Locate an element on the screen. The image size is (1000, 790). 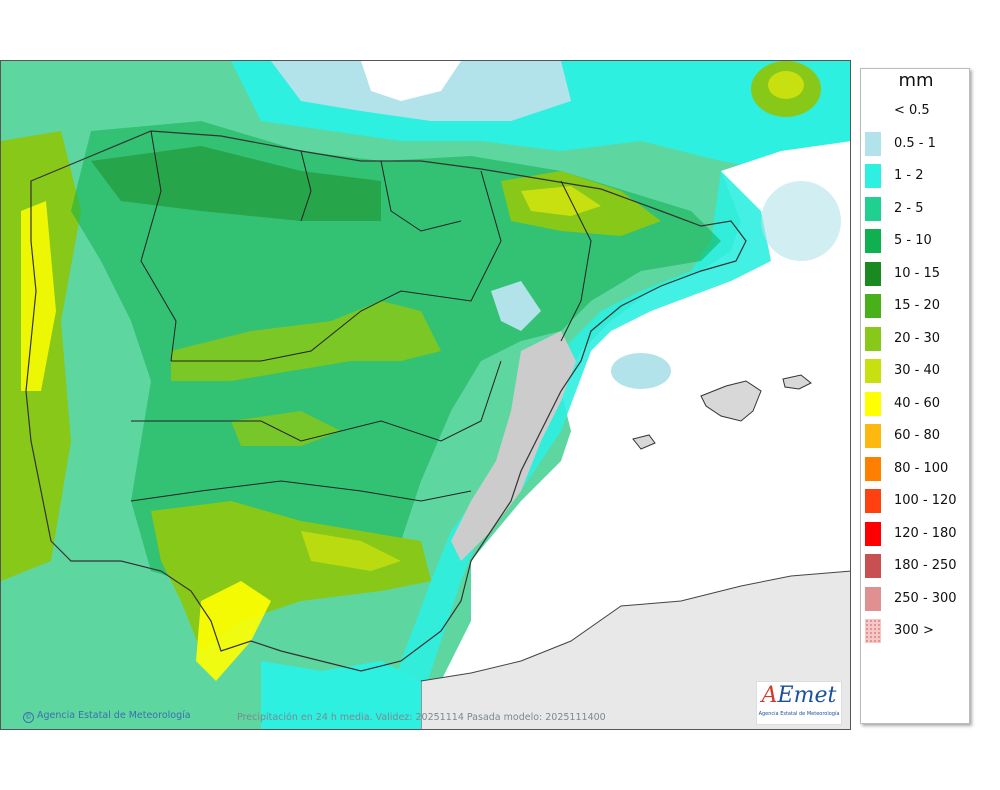
legend-item: 5 - 10 is located at coordinates (917, 241).